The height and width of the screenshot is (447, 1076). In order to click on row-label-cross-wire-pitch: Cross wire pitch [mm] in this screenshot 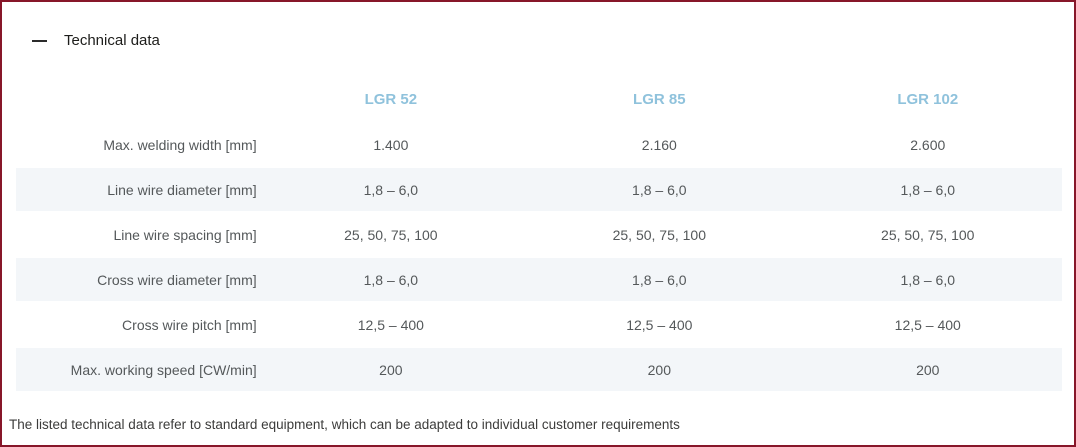, I will do `click(136, 324)`.